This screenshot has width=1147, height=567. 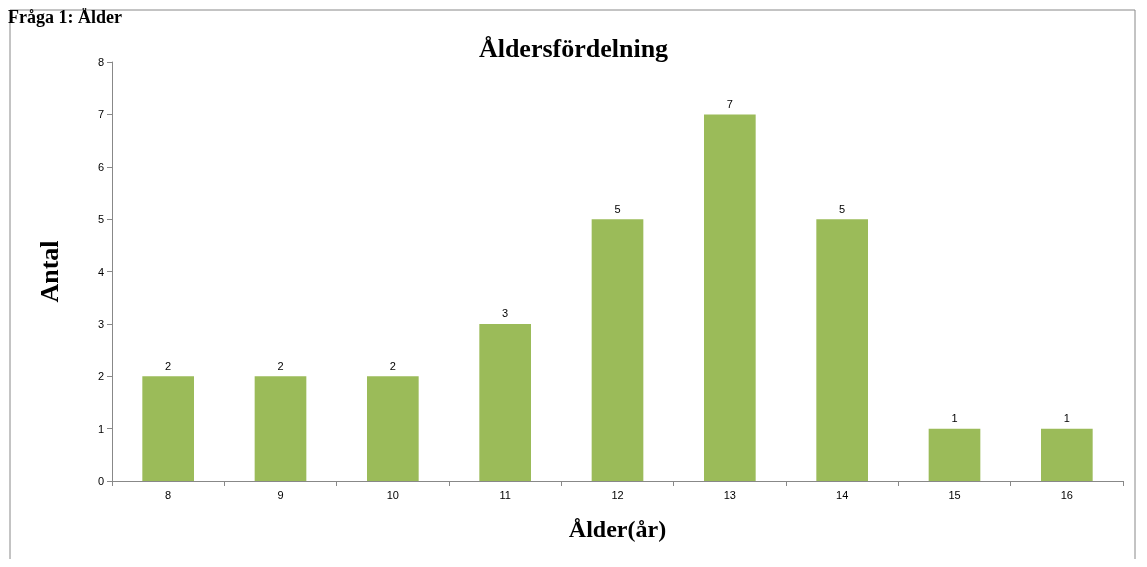 I want to click on data-label: 3, so click(x=505, y=313).